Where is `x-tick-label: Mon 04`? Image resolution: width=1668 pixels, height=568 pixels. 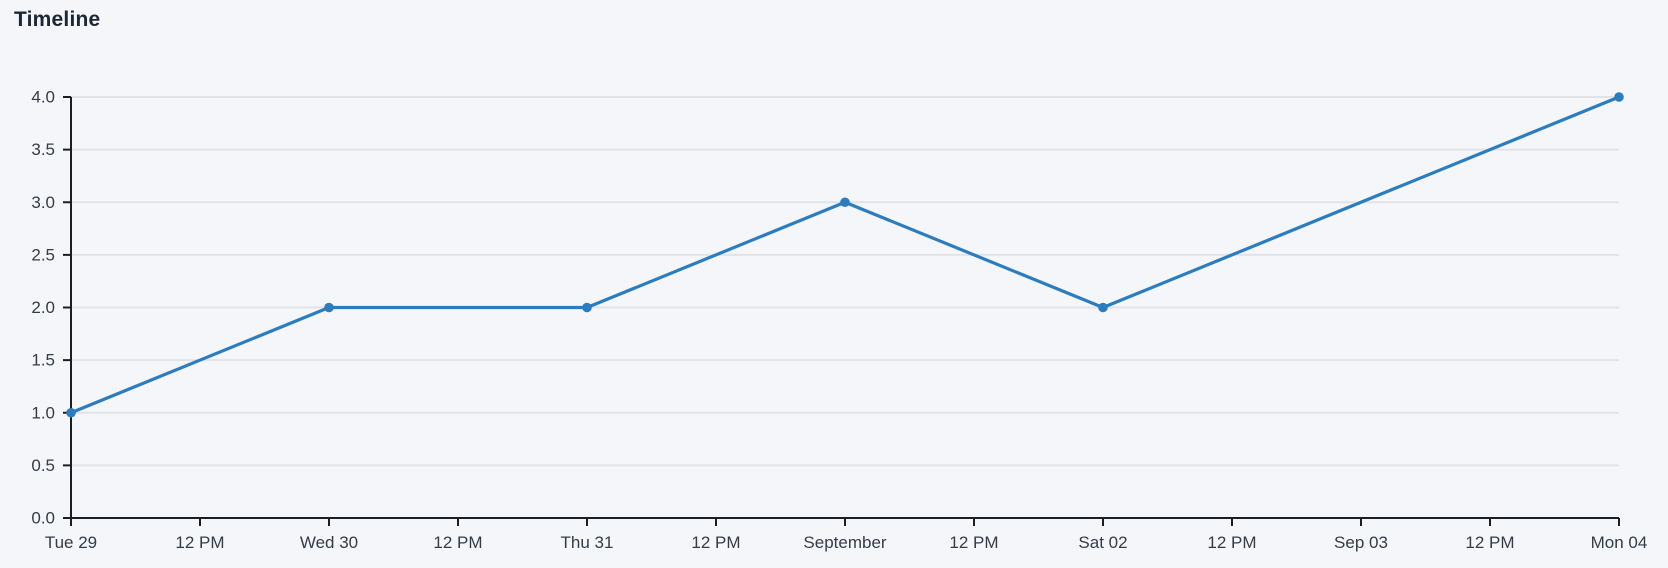
x-tick-label: Mon 04 is located at coordinates (1619, 542).